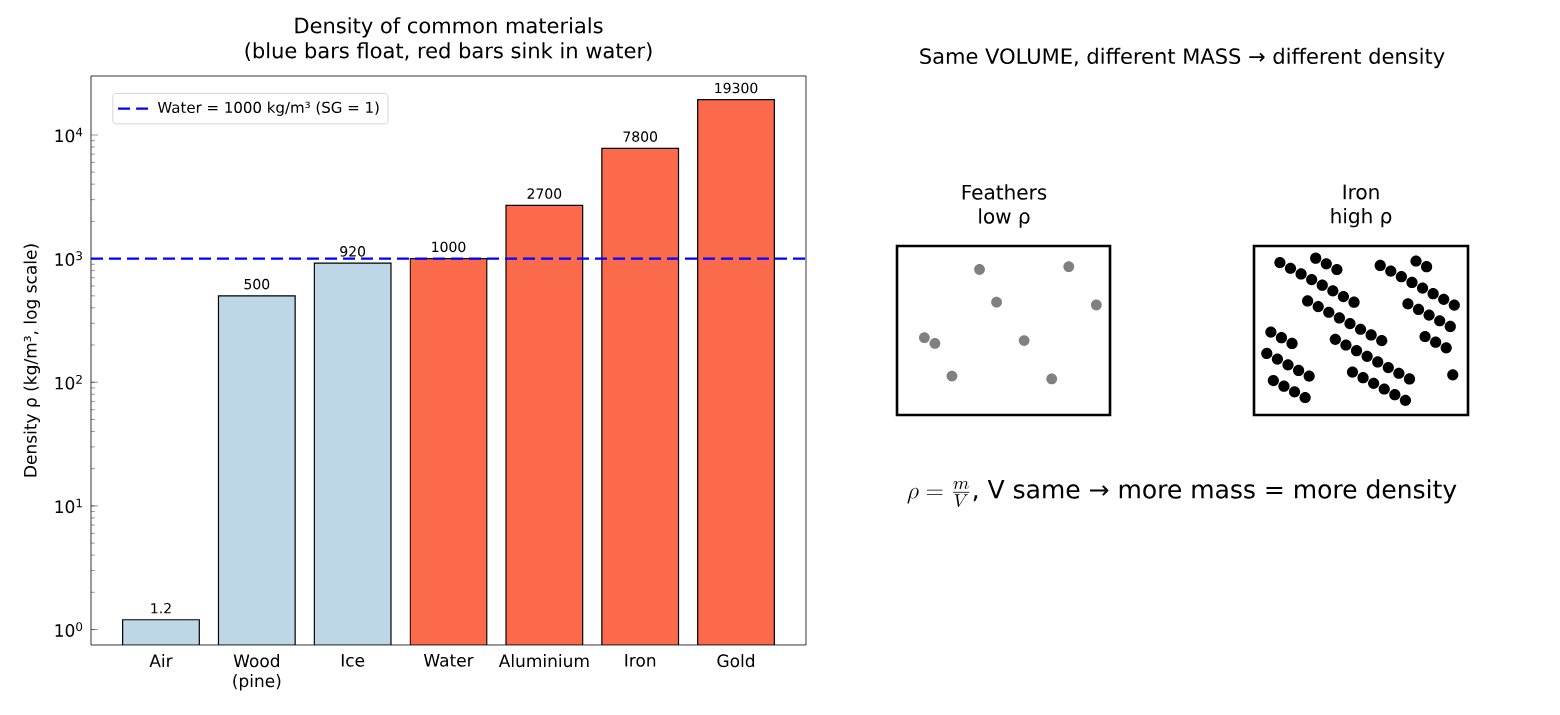 The height and width of the screenshot is (715, 1560). I want to click on y-tick-label: 10$^{4}$, so click(69, 135).